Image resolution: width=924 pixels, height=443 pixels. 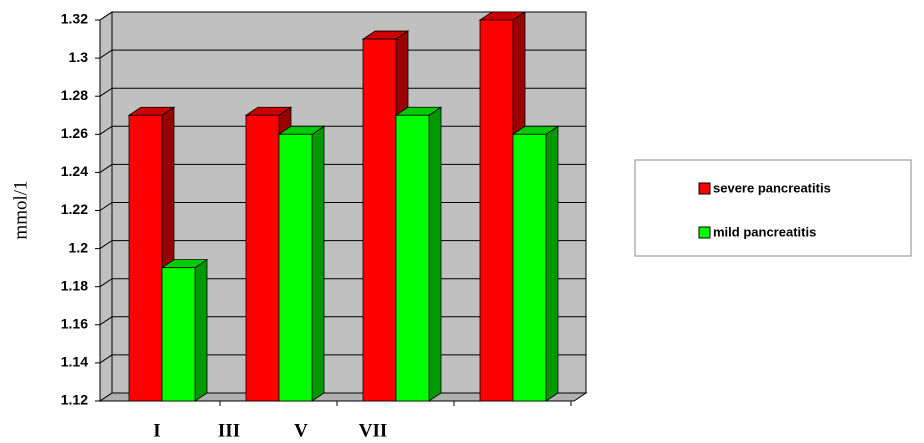 I want to click on legend, so click(x=773, y=208).